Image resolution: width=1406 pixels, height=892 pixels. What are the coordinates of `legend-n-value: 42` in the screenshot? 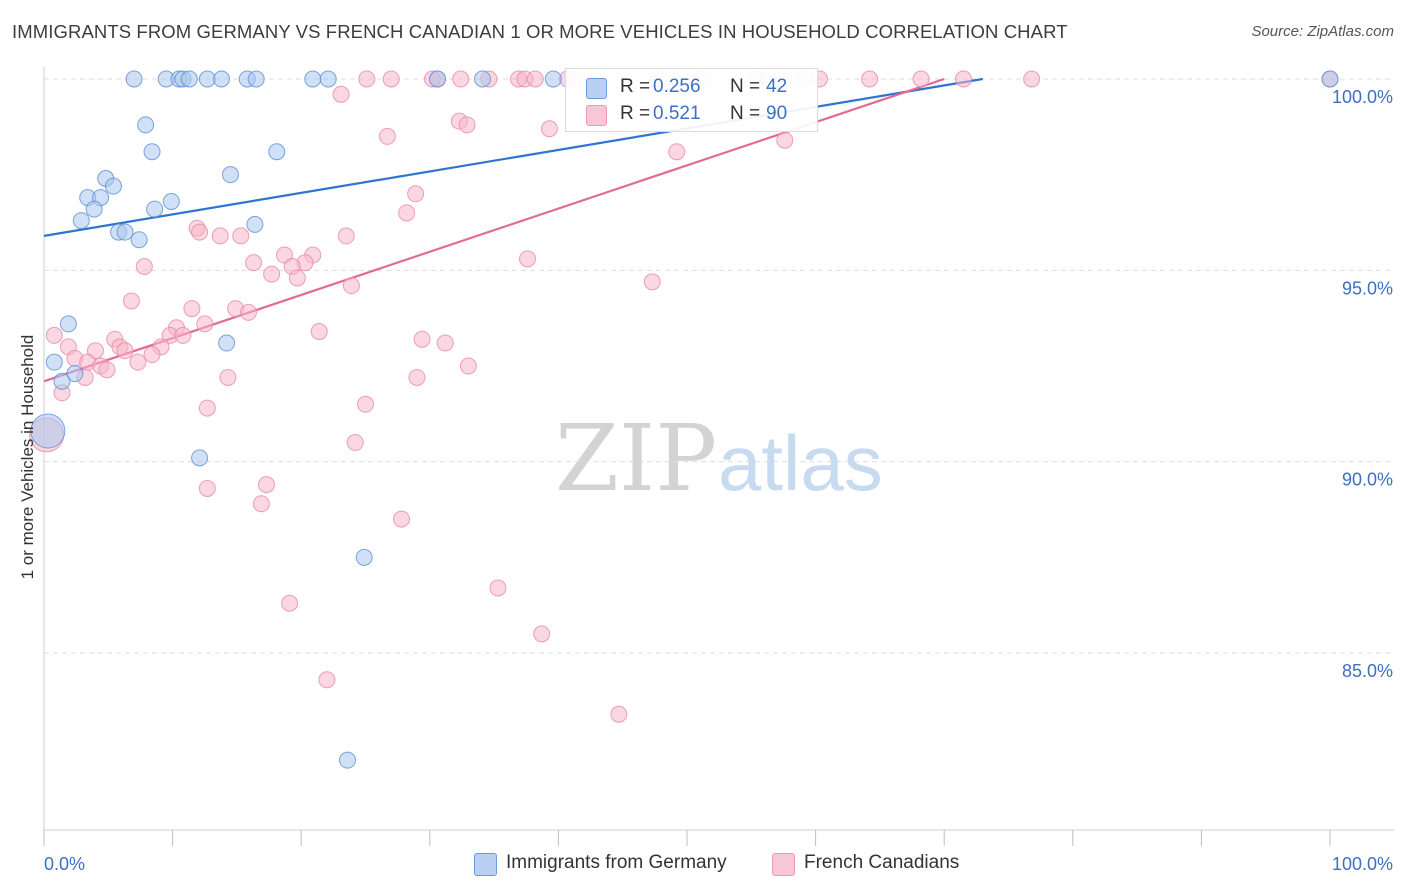 It's located at (777, 86).